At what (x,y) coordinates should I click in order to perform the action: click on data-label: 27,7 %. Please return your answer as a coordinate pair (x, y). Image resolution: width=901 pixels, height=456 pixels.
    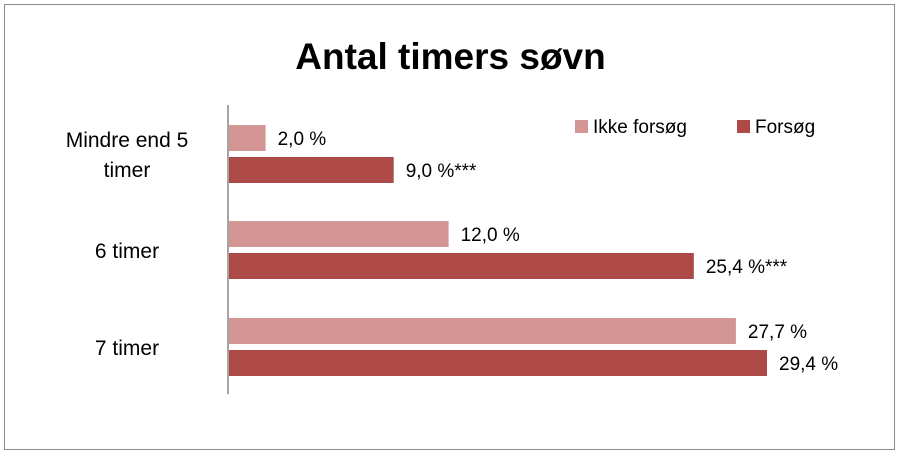
    Looking at the image, I should click on (777, 332).